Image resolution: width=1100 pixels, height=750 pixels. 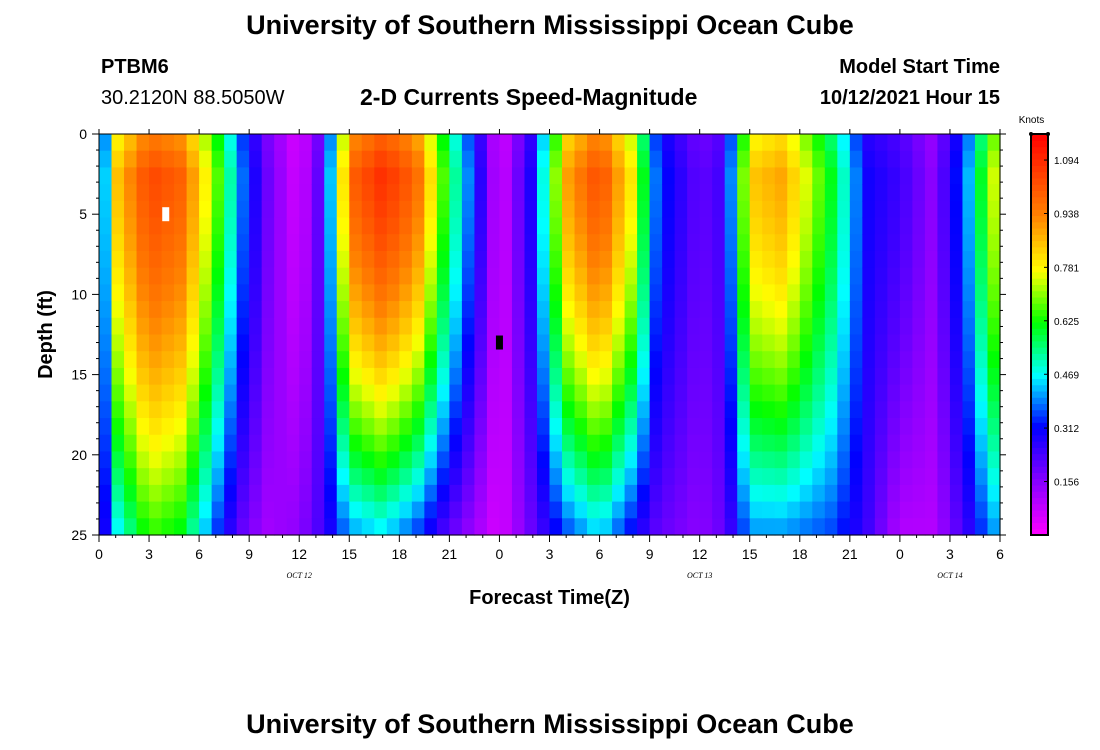 What do you see at coordinates (193, 98) in the screenshot?
I see `station-coordinates: 30.2120N 88.5050W` at bounding box center [193, 98].